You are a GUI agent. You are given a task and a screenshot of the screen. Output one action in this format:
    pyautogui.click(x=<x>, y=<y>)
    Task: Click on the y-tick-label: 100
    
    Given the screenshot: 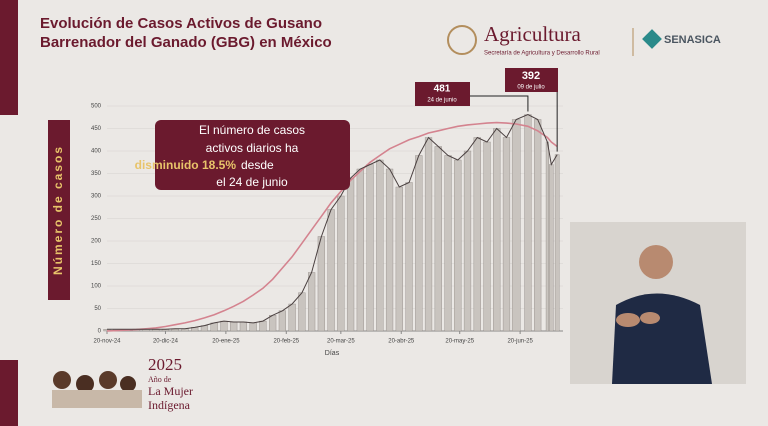 What is the action you would take?
    pyautogui.click(x=96, y=287)
    